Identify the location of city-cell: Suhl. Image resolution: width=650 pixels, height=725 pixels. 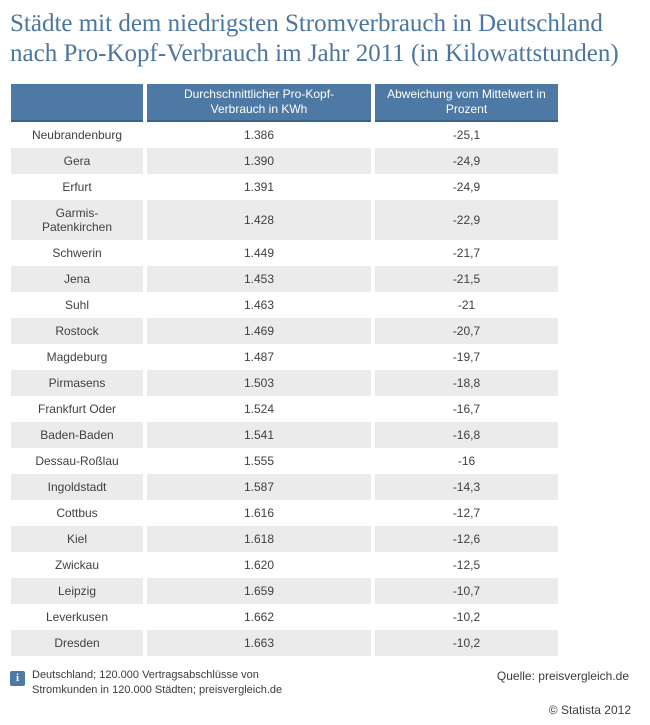
(77, 305).